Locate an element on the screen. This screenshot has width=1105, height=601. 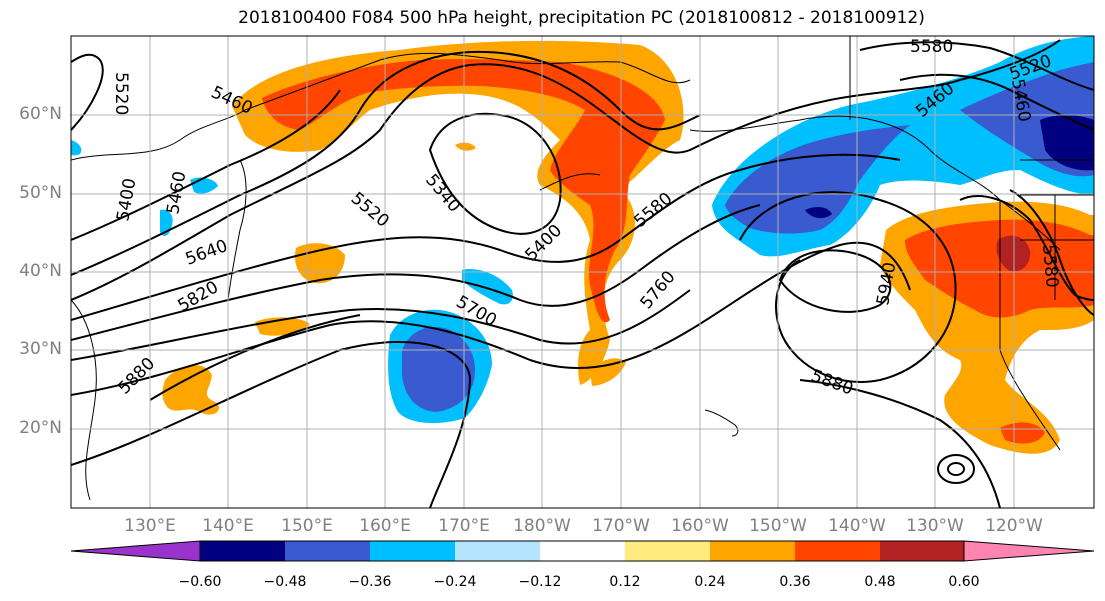
lat-label: 40°N is located at coordinates (40, 271).